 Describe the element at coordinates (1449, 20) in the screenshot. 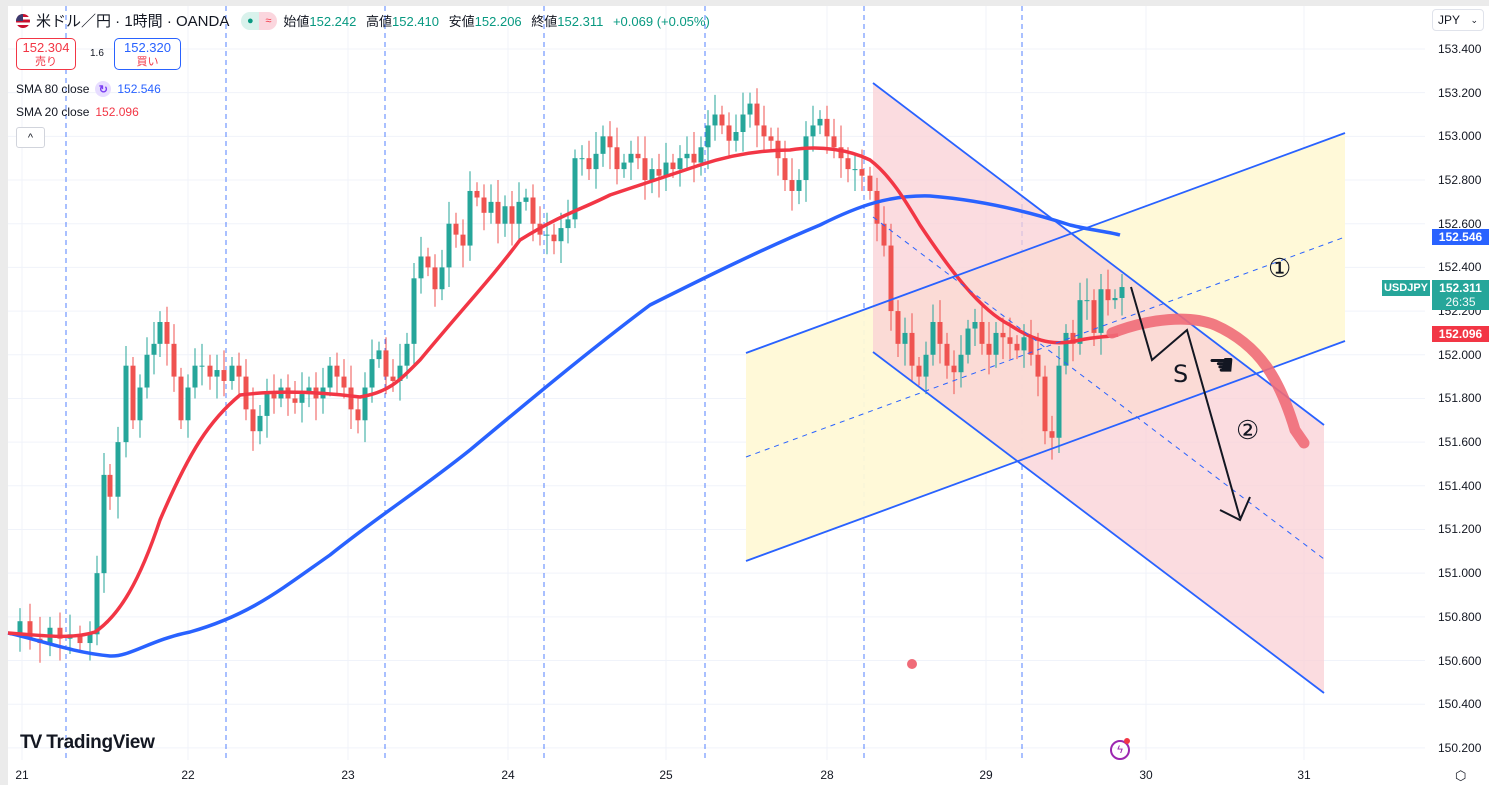

I see `currency-value: JPY` at that location.